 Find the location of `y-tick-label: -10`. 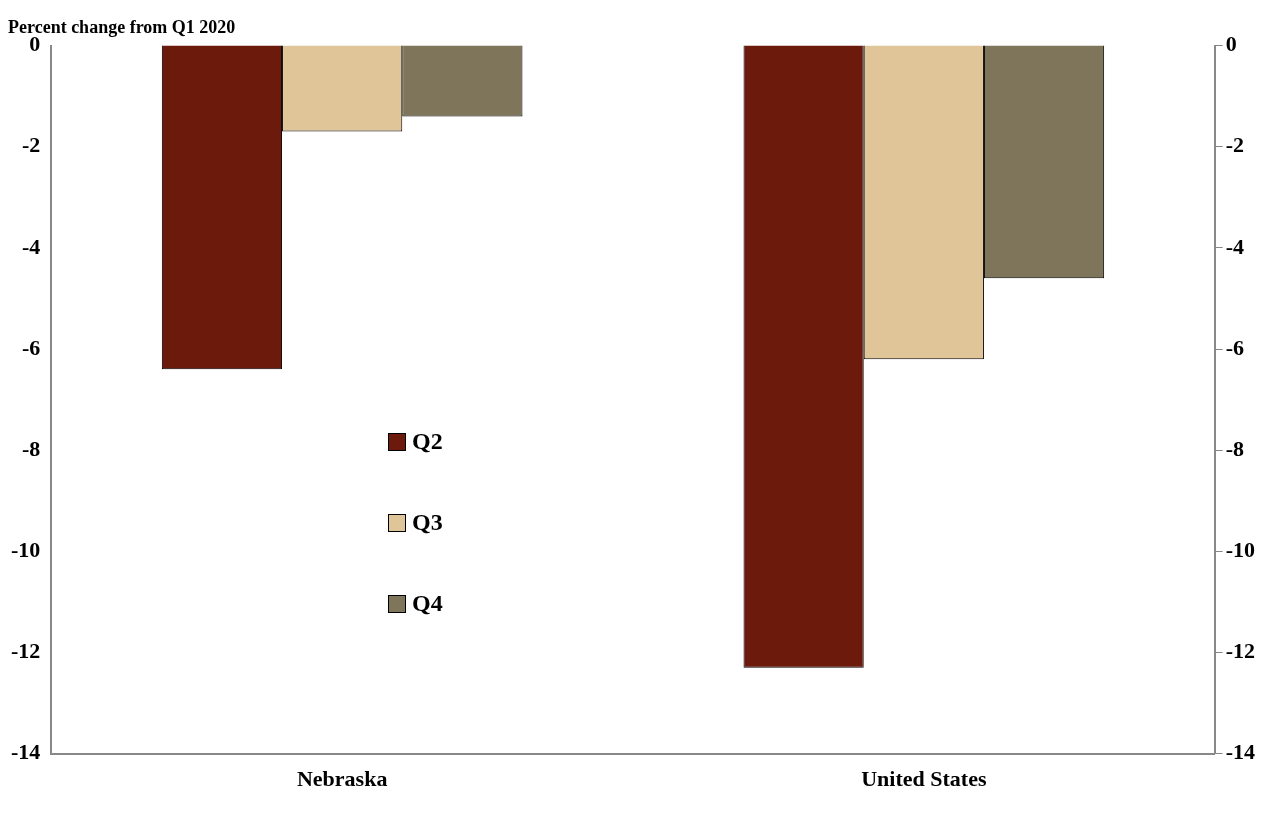

y-tick-label: -10 is located at coordinates (26, 549).